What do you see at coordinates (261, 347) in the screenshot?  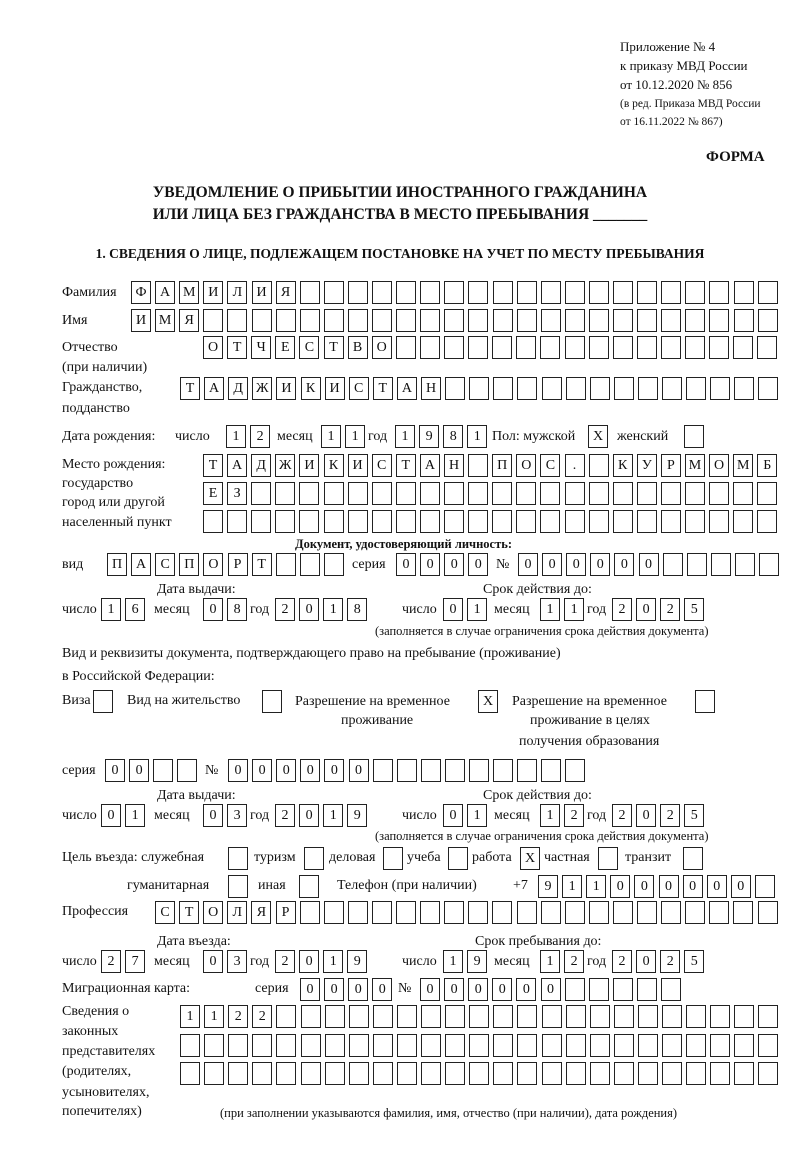 I see `cell: Ч` at bounding box center [261, 347].